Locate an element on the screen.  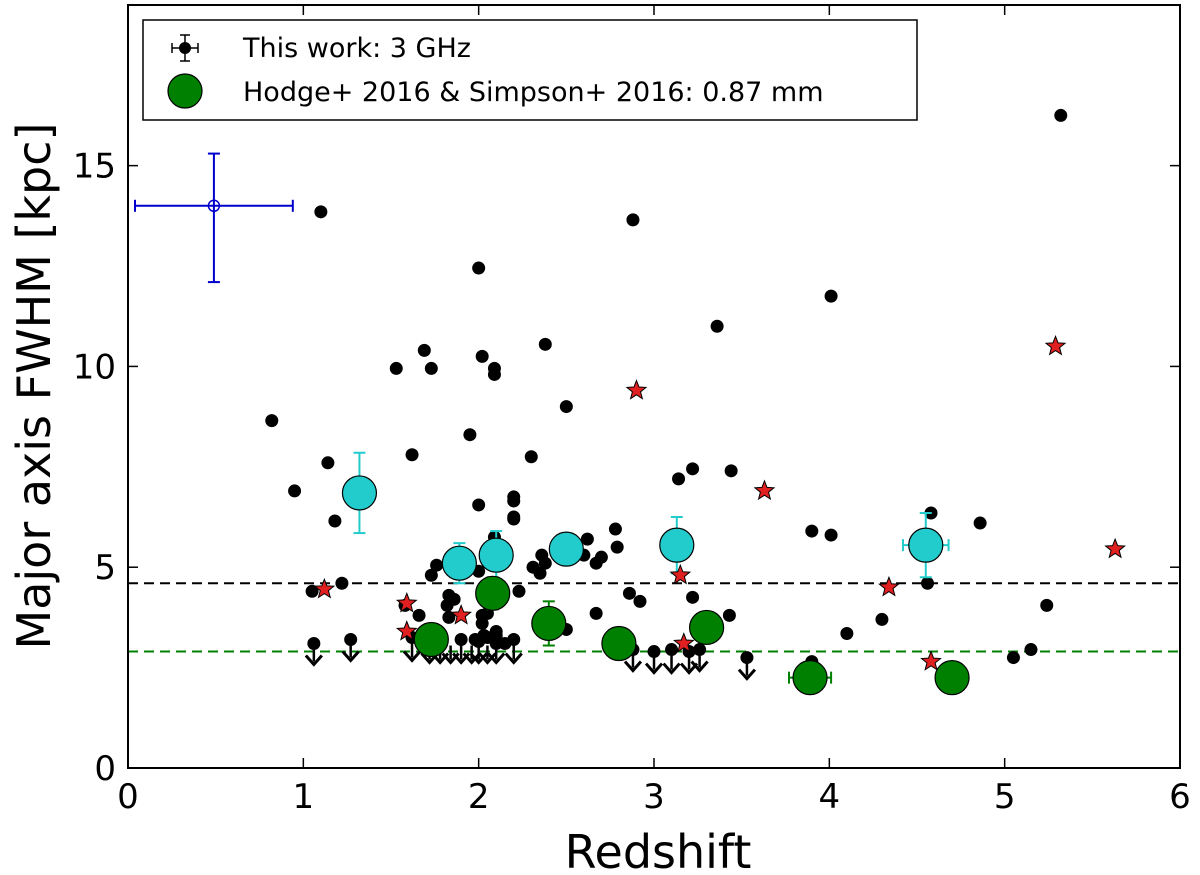
legend-box is located at coordinates (530, 70).